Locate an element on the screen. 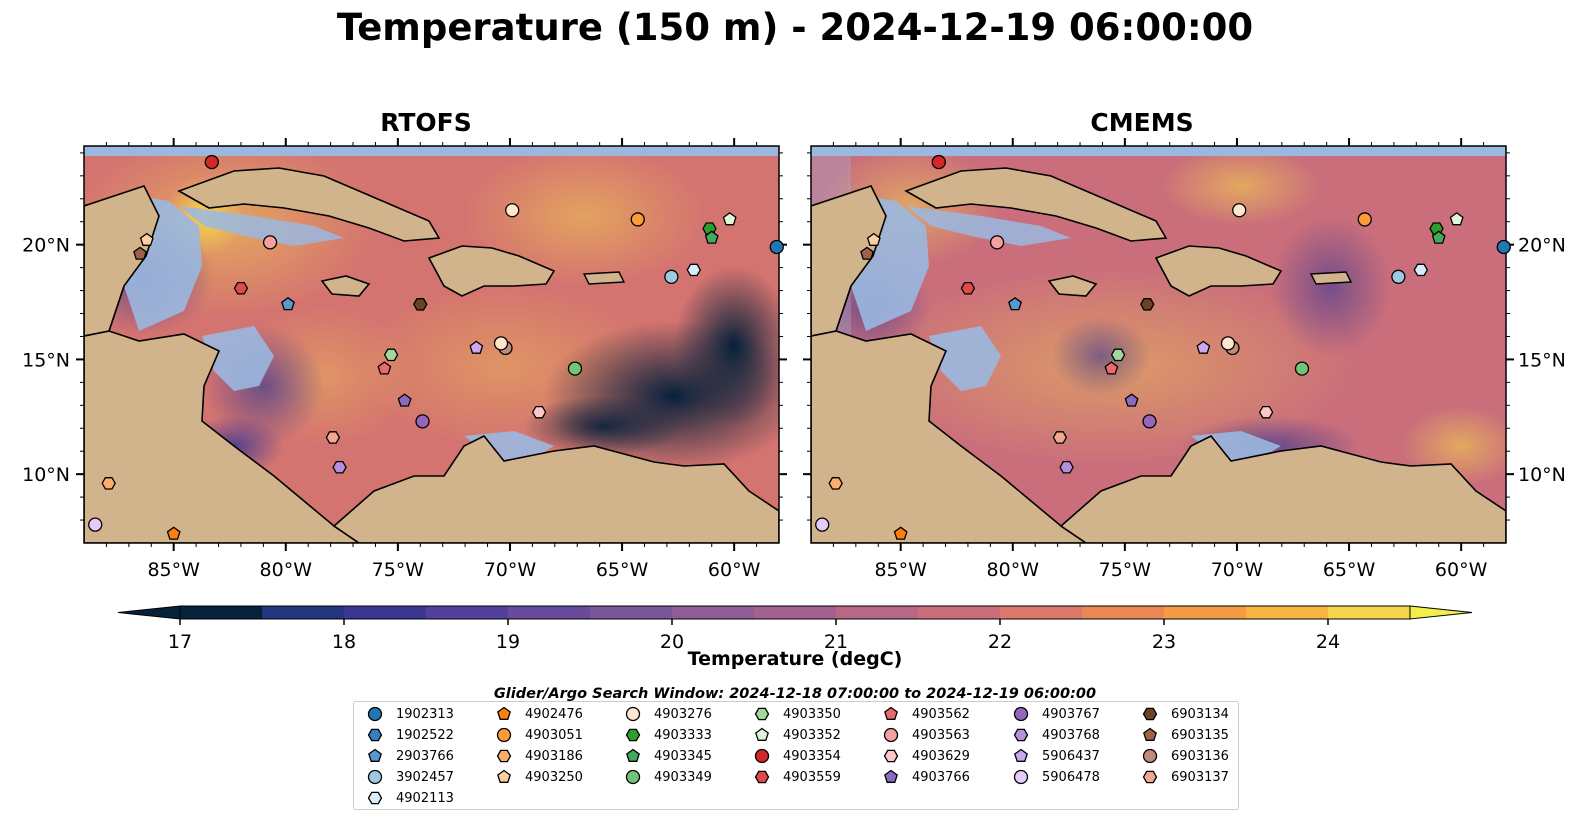 Image resolution: width=1590 pixels, height=829 pixels. legend-item-1902522: 1902522 is located at coordinates (409, 735).